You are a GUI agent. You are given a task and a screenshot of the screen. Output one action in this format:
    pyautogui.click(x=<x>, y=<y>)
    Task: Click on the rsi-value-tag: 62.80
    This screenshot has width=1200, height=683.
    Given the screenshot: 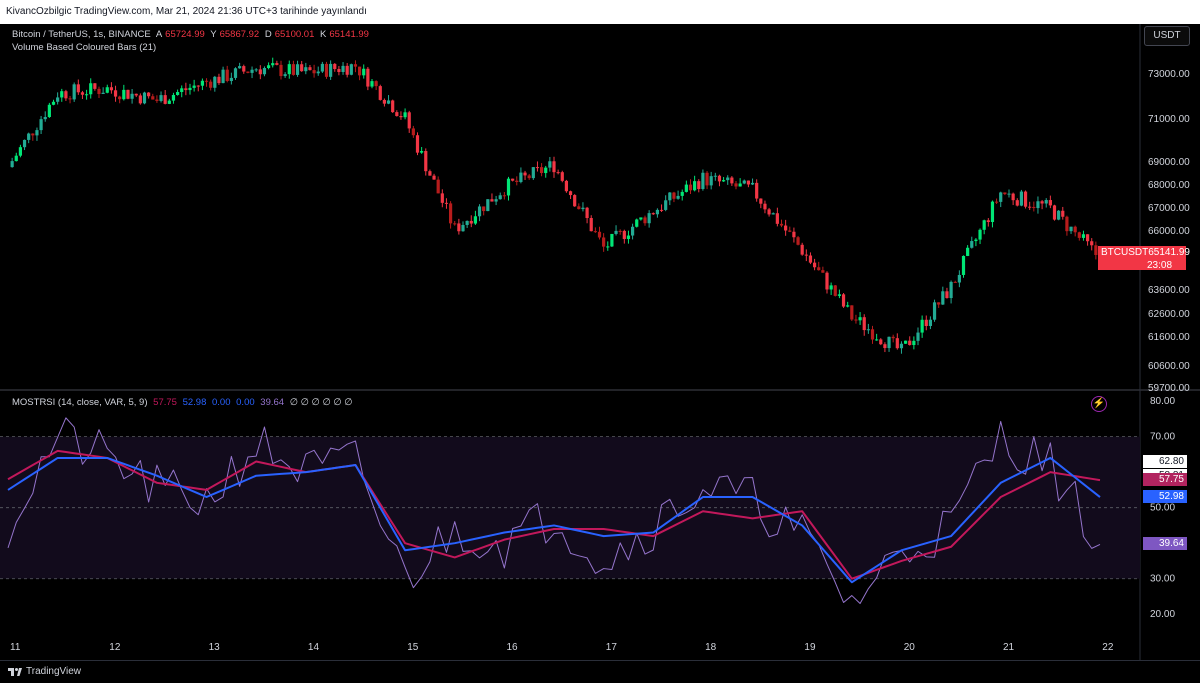 What is the action you would take?
    pyautogui.click(x=1165, y=462)
    